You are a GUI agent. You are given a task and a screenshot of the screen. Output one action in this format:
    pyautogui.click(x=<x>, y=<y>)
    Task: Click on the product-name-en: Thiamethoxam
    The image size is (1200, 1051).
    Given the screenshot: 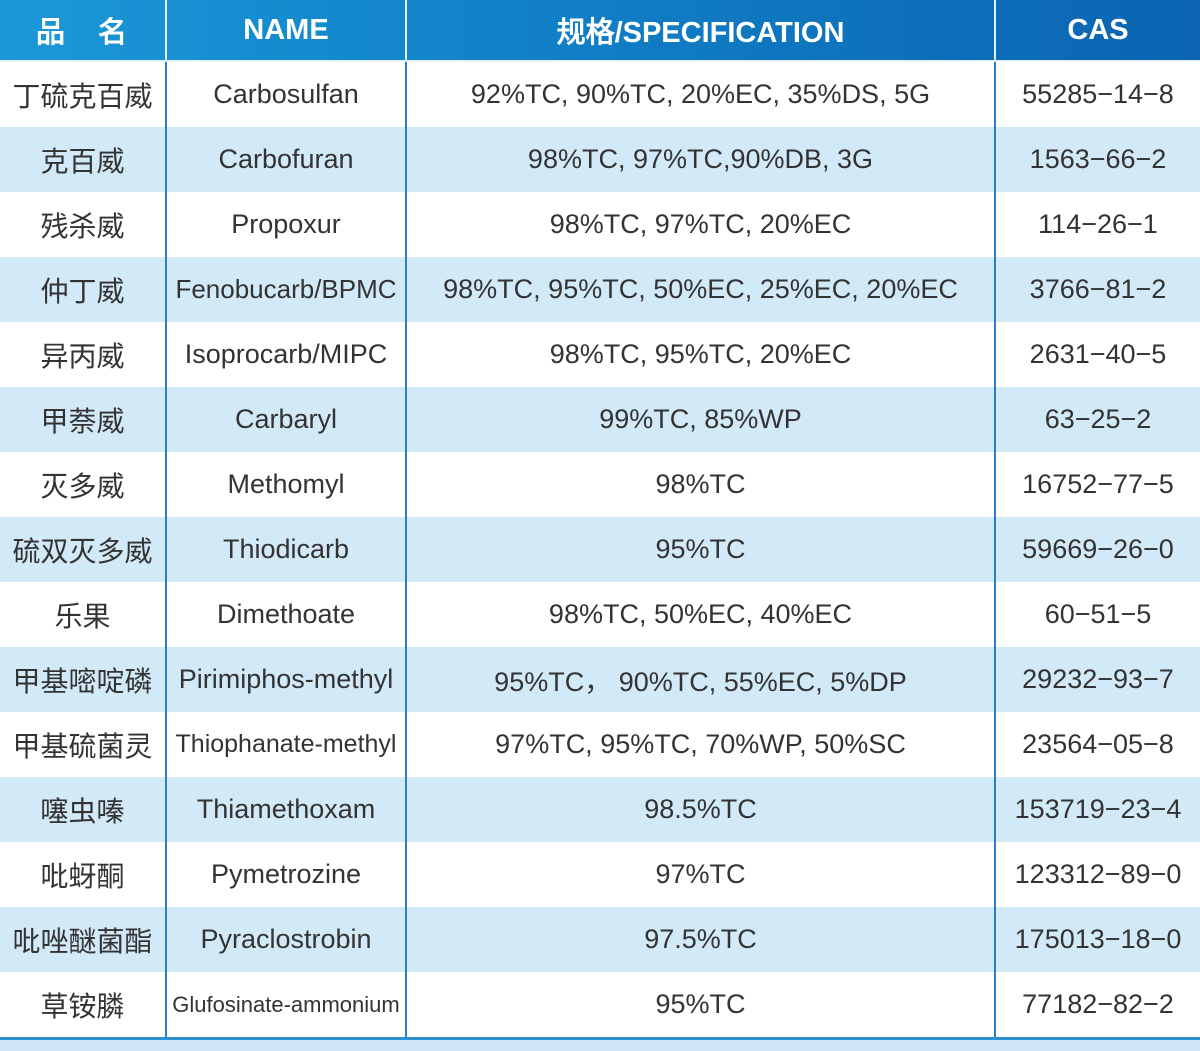 What is the action you would take?
    pyautogui.click(x=286, y=809)
    